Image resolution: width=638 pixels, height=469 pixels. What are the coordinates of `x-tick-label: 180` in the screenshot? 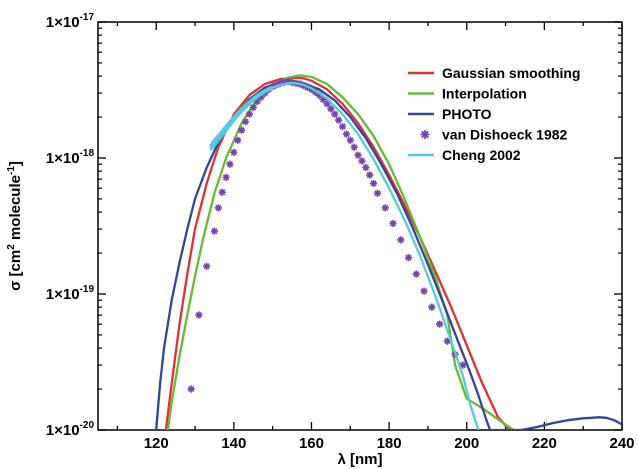 It's located at (389, 443).